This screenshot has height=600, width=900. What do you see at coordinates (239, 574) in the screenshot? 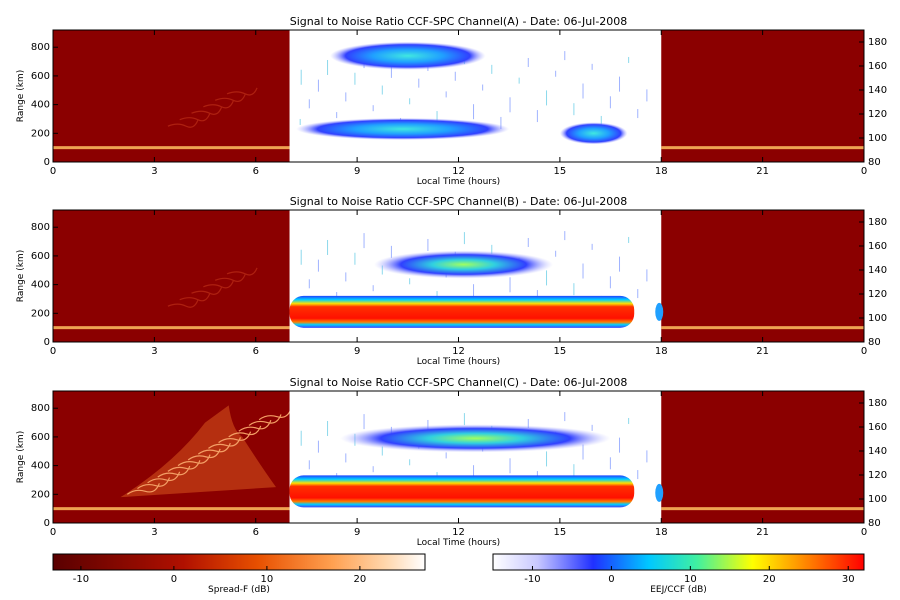
I see `colorbar-spread-f: -10 0 10 20 Spread-F (dB)` at bounding box center [239, 574].